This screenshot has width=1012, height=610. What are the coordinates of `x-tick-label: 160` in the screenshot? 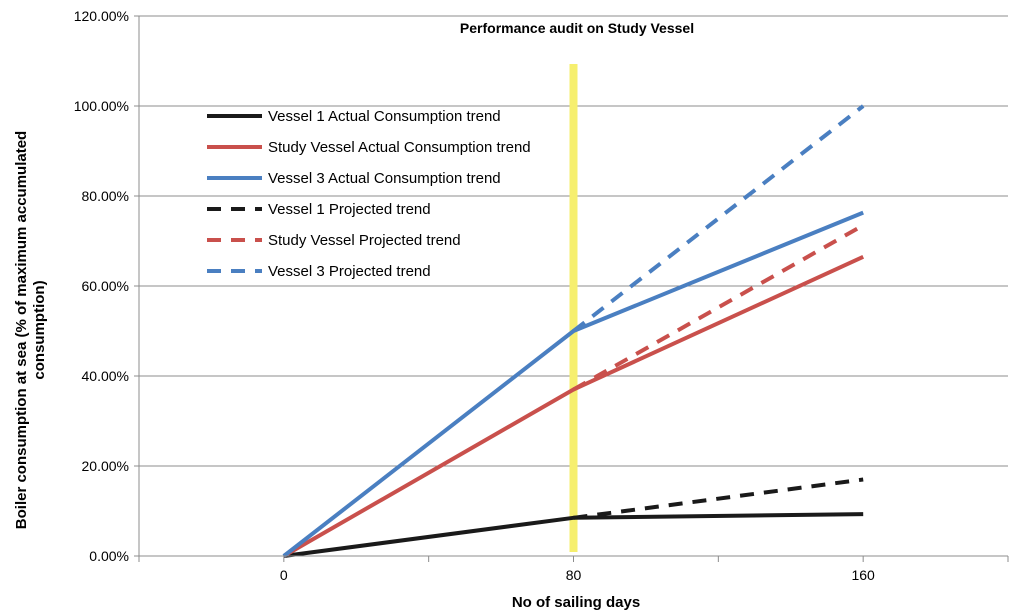 It's located at (863, 575).